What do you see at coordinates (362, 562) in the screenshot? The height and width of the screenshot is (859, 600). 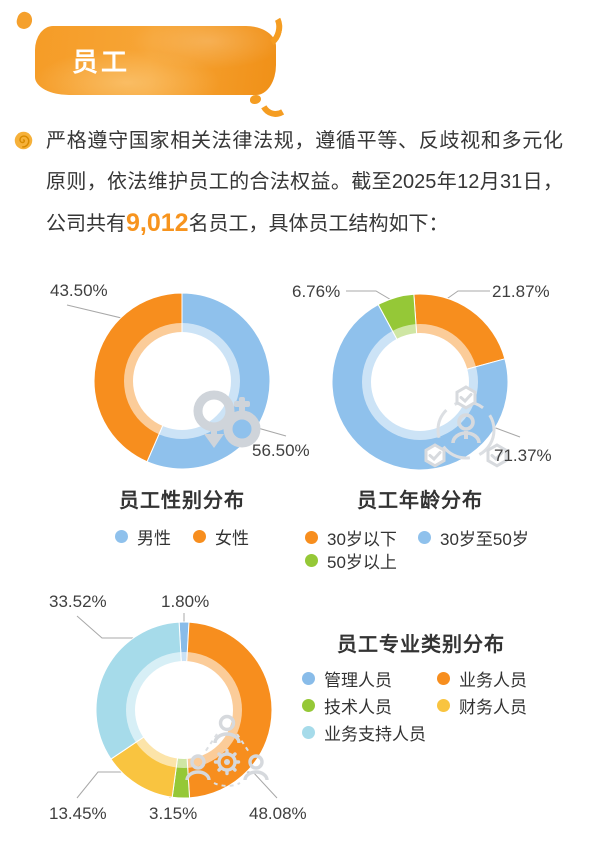 I see `legend-label-over50: 50岁以上` at bounding box center [362, 562].